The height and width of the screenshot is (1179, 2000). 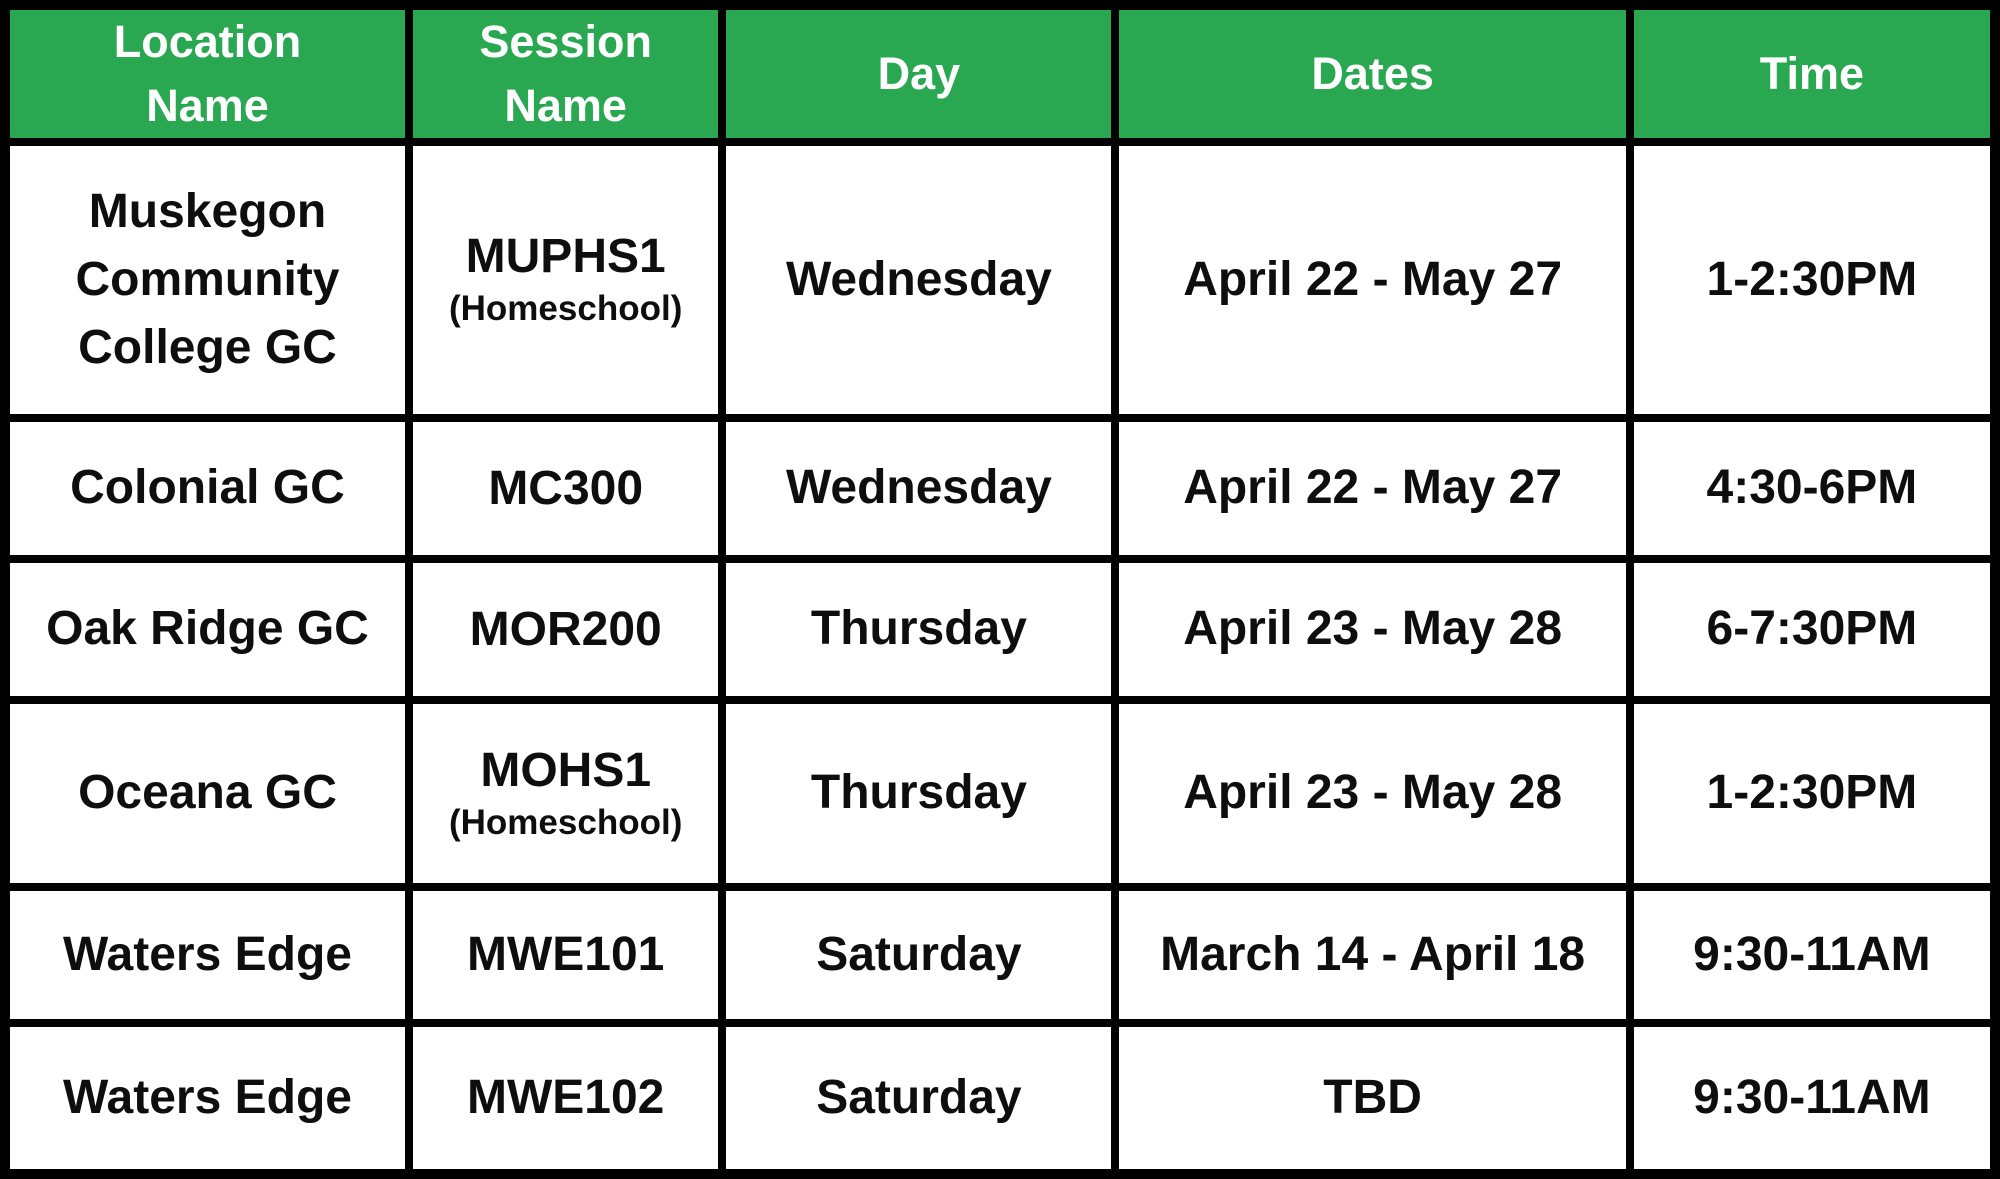 I want to click on cell-session: MOHS1 (Homeschool), so click(x=565, y=793).